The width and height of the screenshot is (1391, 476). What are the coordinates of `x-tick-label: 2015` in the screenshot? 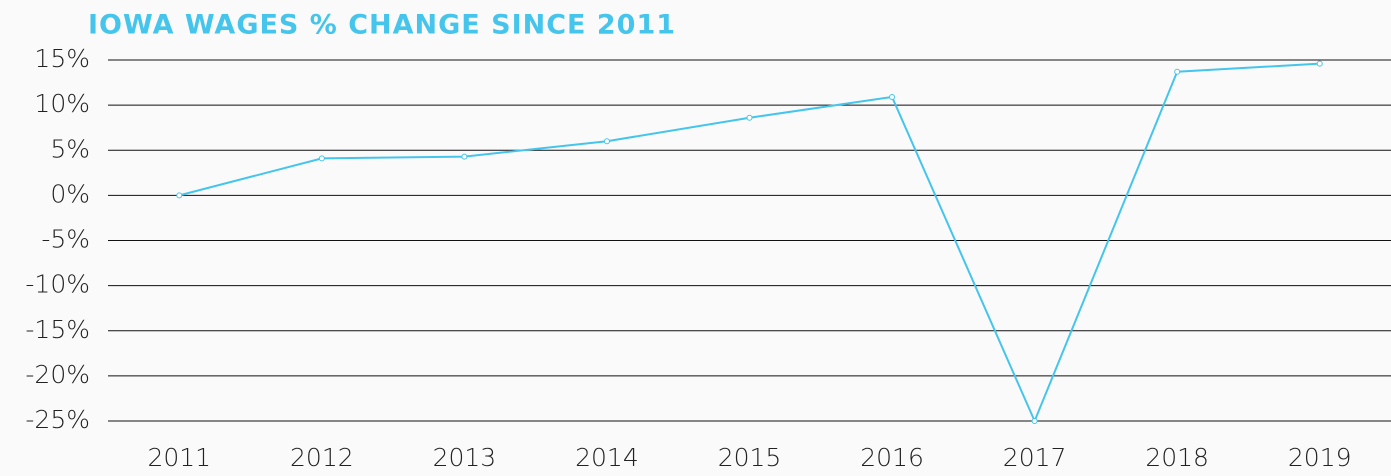 It's located at (750, 457).